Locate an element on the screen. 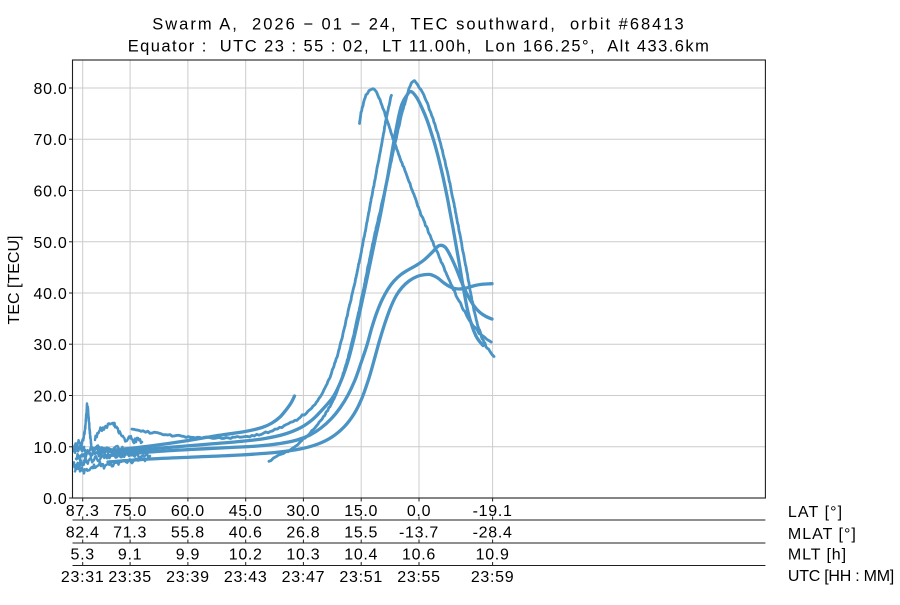  svg-text: -19.1 is located at coordinates (493, 511).